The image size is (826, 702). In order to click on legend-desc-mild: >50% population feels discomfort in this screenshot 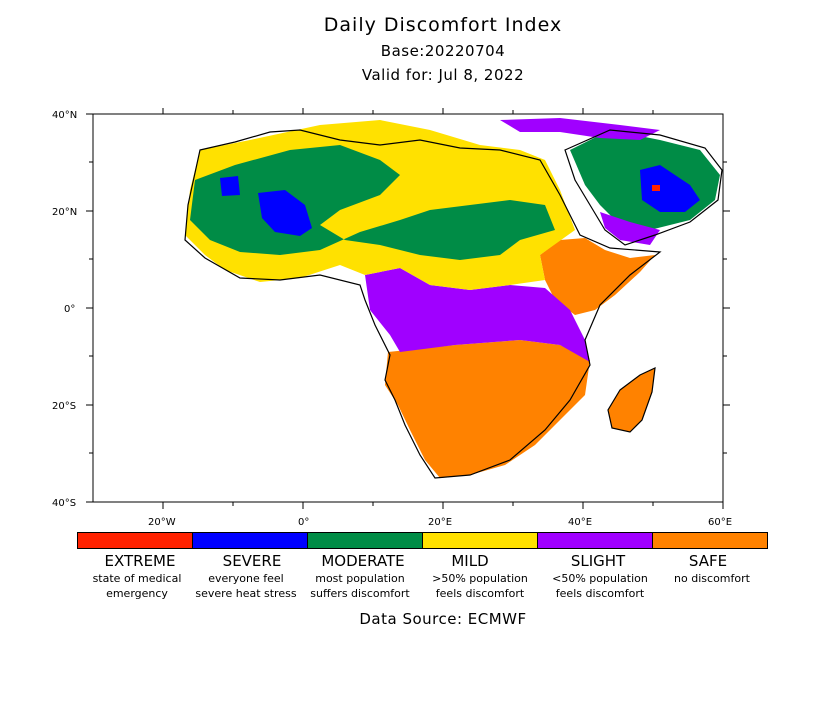, I will do `click(480, 586)`.